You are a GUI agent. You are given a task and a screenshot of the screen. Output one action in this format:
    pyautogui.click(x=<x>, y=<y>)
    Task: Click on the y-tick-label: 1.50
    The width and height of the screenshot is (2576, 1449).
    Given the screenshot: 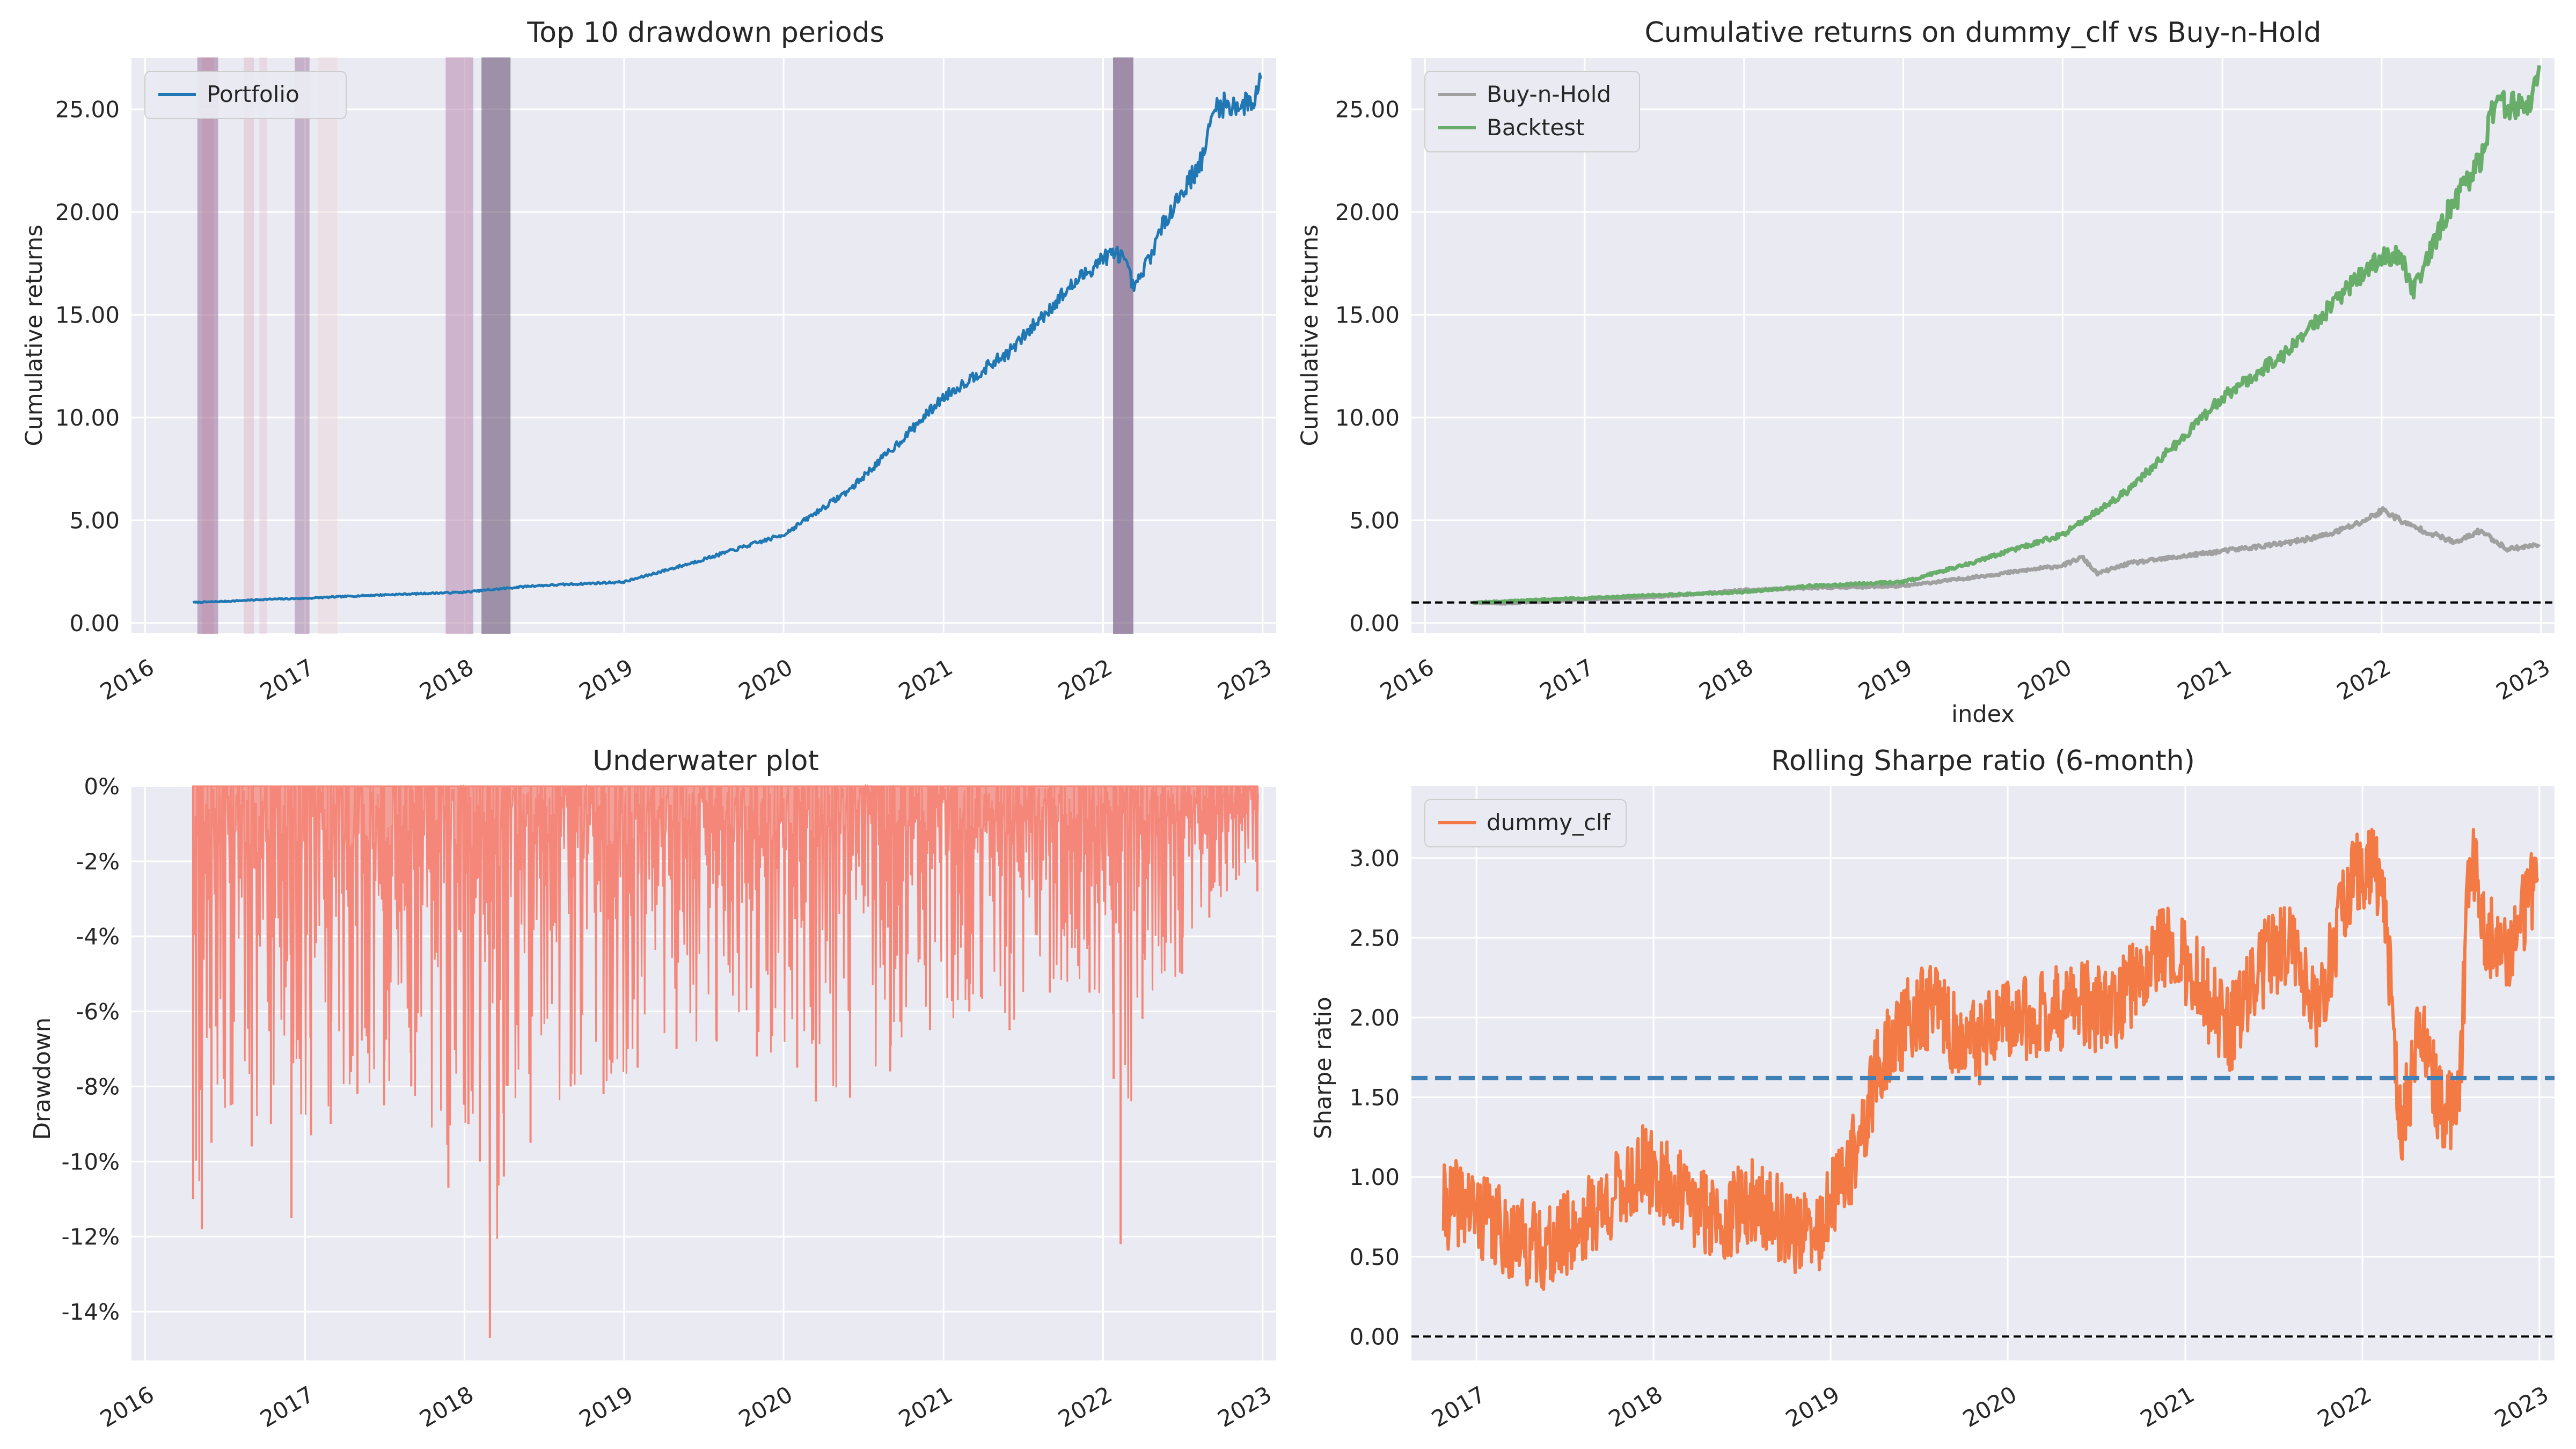 What is the action you would take?
    pyautogui.click(x=1374, y=1098)
    